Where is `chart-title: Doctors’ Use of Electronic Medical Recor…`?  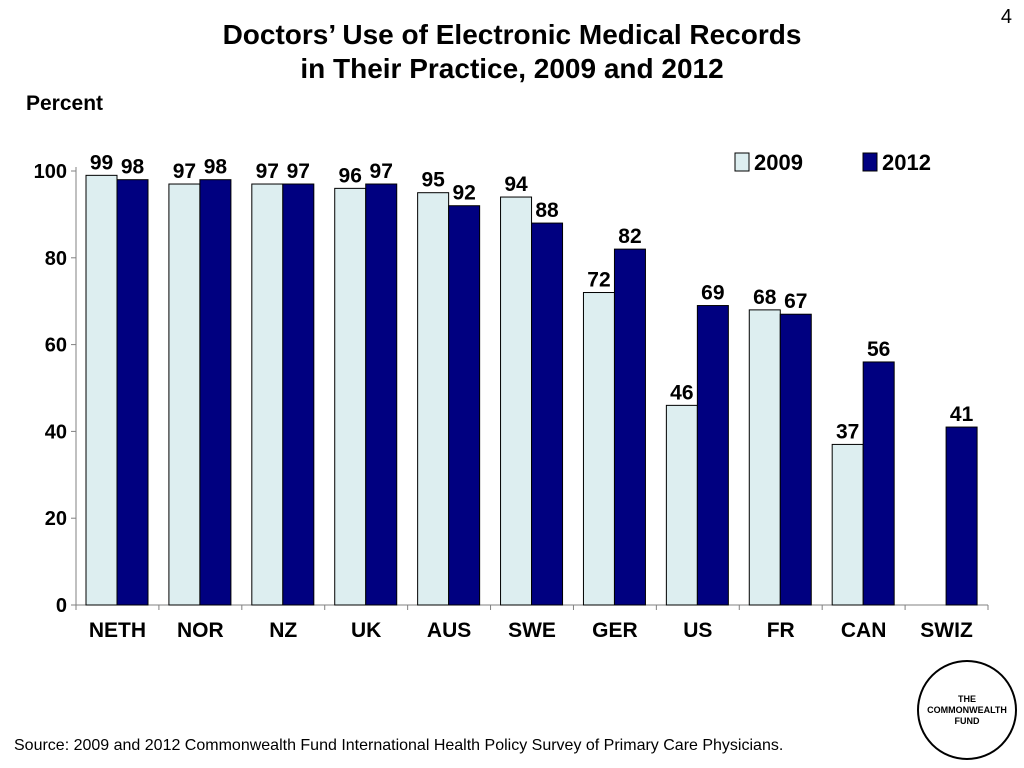 chart-title: Doctors’ Use of Electronic Medical Recor… is located at coordinates (512, 52).